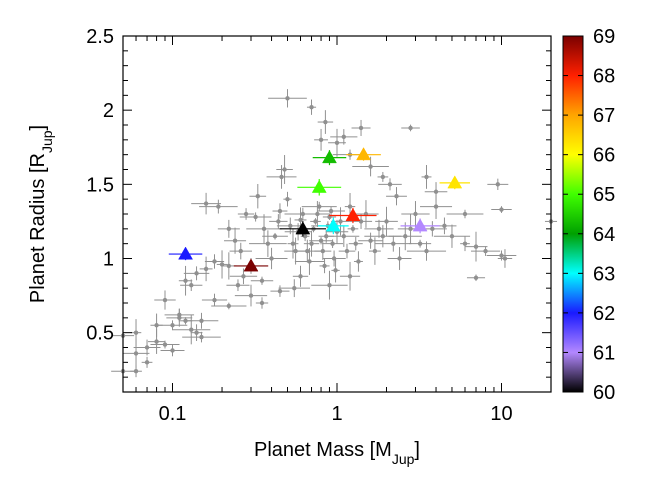  I want to click on colorbar-ticks: 60 61 62 63 64 65 66 67 68 69, so click(589, 215).